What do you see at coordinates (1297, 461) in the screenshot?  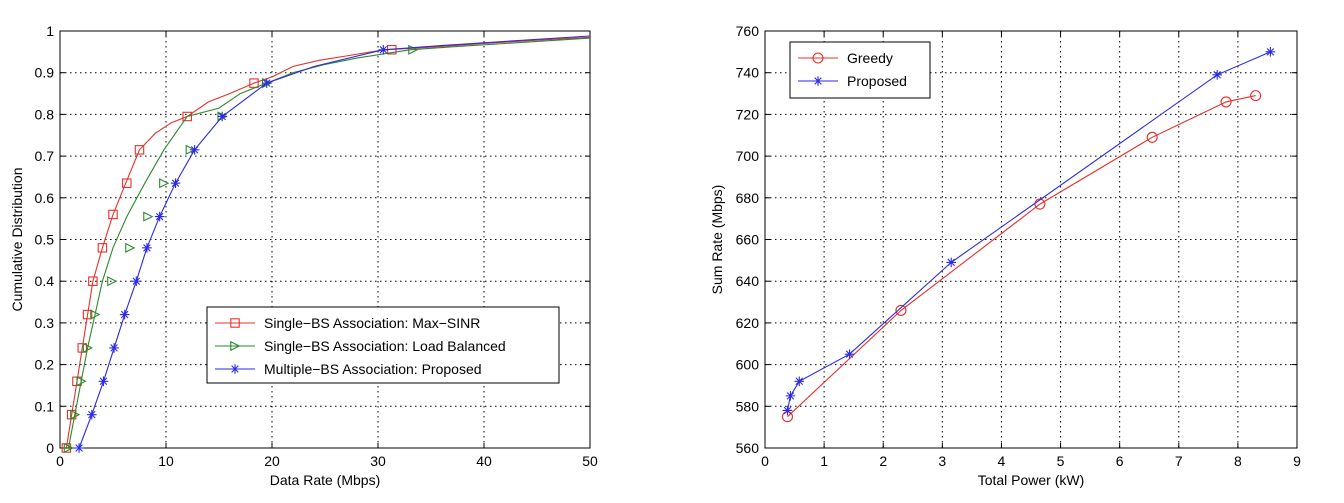 I see `x-tick-label: 9` at bounding box center [1297, 461].